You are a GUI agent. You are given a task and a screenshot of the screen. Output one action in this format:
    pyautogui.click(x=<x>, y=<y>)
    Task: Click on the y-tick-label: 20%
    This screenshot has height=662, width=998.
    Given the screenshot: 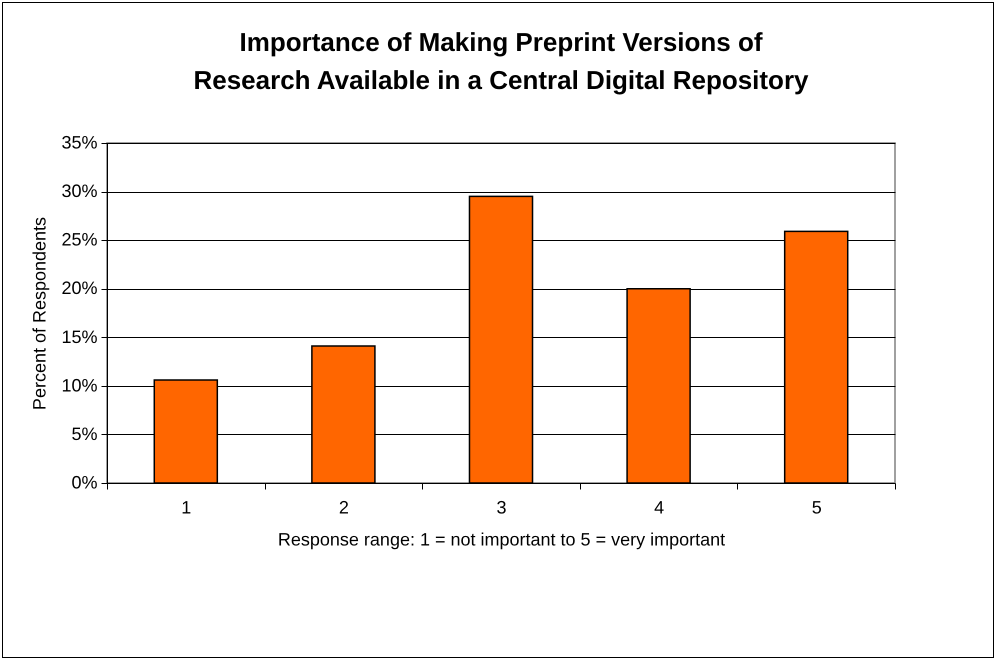 What is the action you would take?
    pyautogui.click(x=79, y=288)
    